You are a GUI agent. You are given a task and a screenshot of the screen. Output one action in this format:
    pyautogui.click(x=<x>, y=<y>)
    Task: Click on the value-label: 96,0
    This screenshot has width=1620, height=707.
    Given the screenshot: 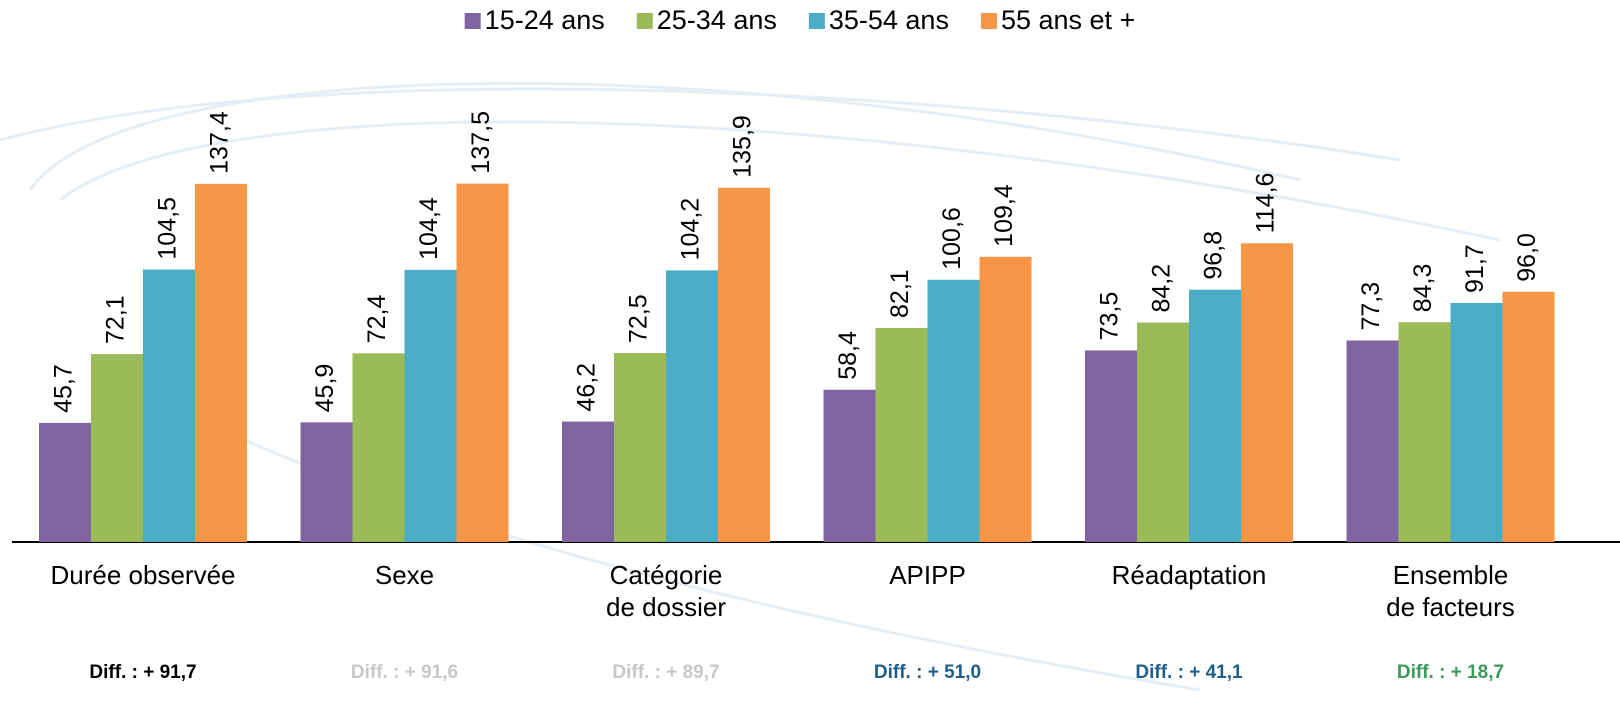 What is the action you would take?
    pyautogui.click(x=1527, y=257)
    